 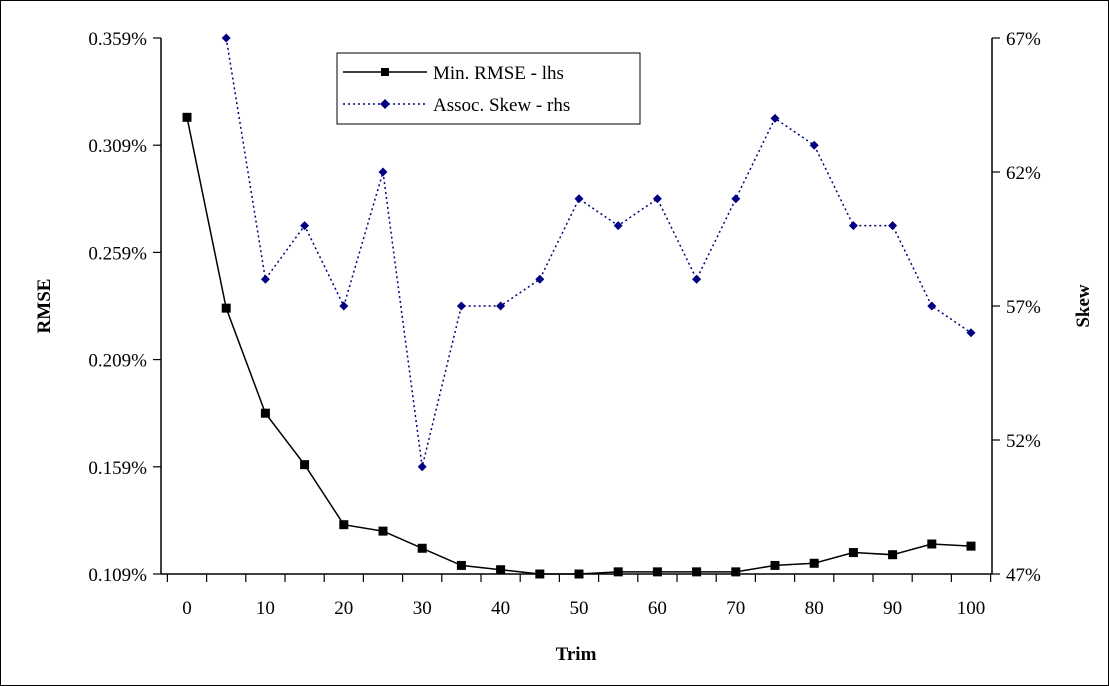 What do you see at coordinates (117, 146) in the screenshot?
I see `y-tick-label: 0.309%` at bounding box center [117, 146].